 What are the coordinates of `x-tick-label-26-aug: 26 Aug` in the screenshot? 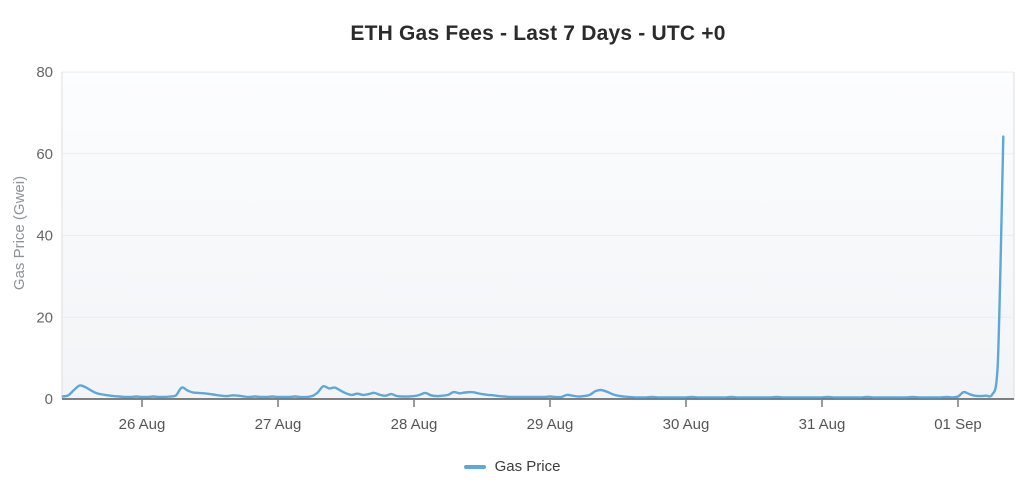 It's located at (142, 424).